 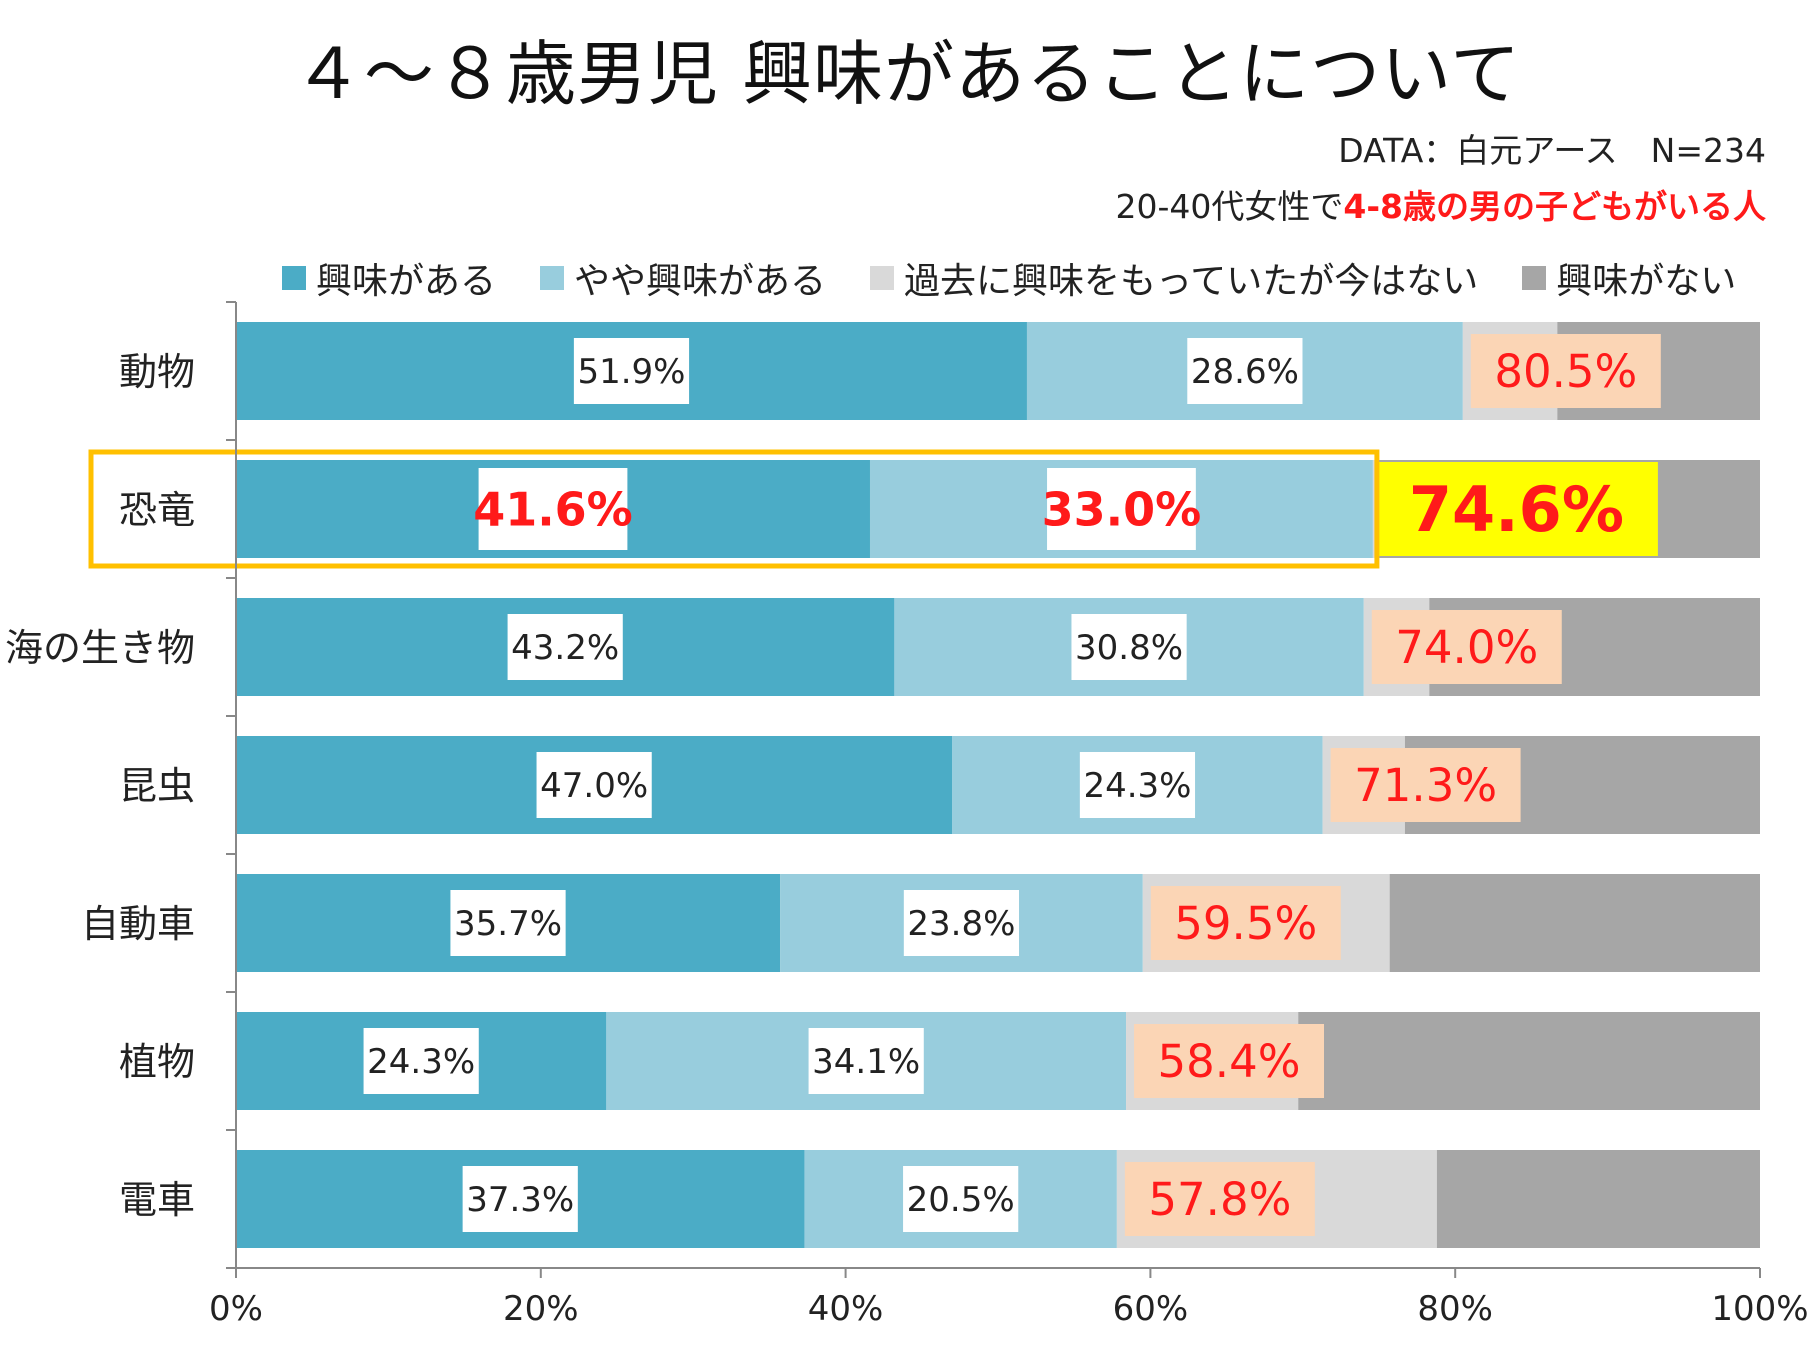 I want to click on total-label-6: 57.8%, so click(x=1219, y=1199).